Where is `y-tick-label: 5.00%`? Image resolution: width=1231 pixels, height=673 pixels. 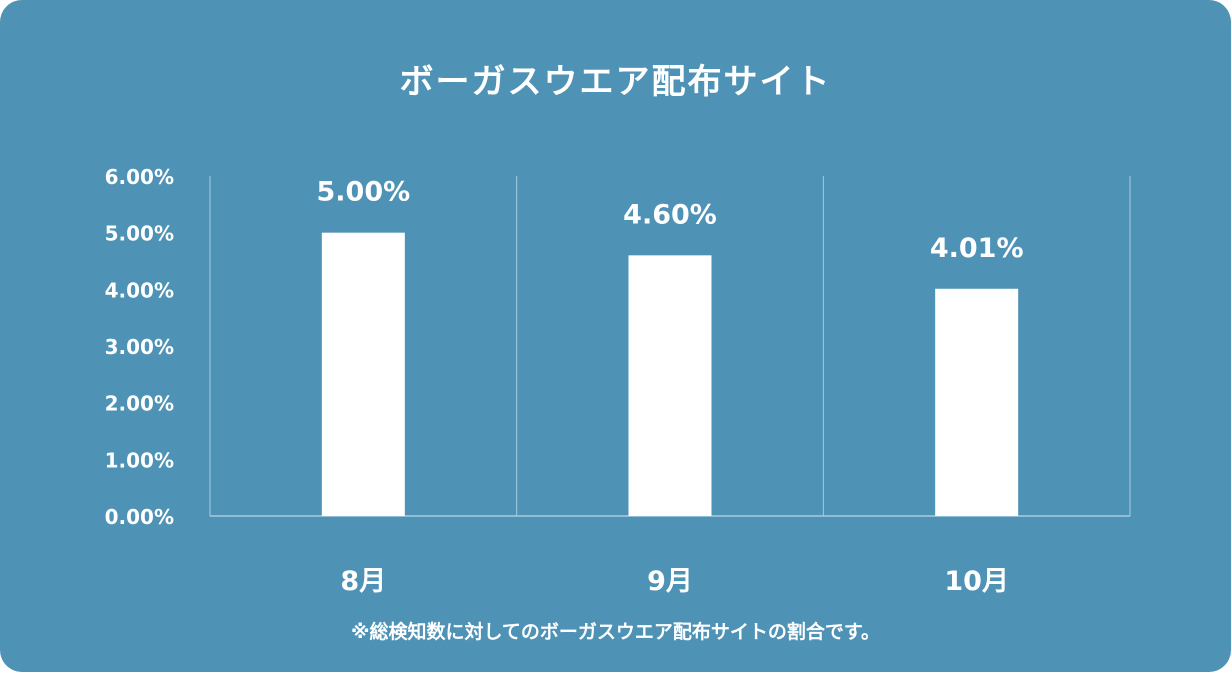 y-tick-label: 5.00% is located at coordinates (139, 234).